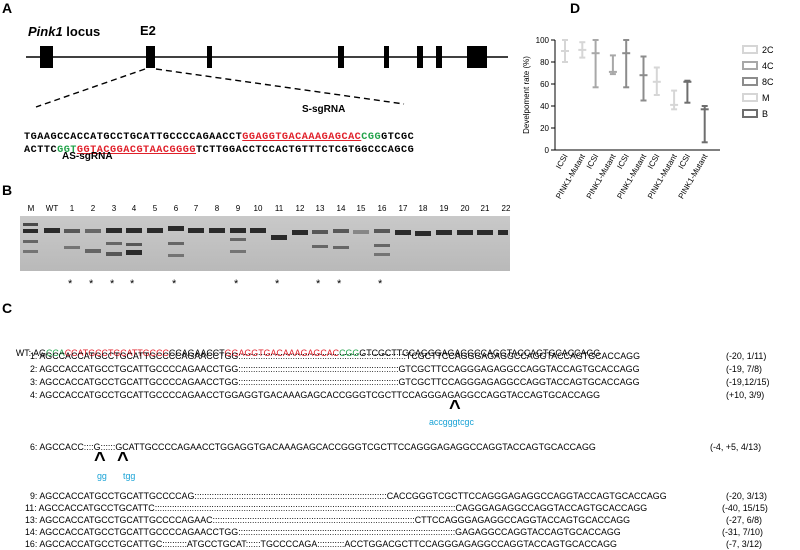 This screenshot has width=800, height=550. Describe the element at coordinates (91, 284) in the screenshot. I see `star-lane-2: *` at that location.